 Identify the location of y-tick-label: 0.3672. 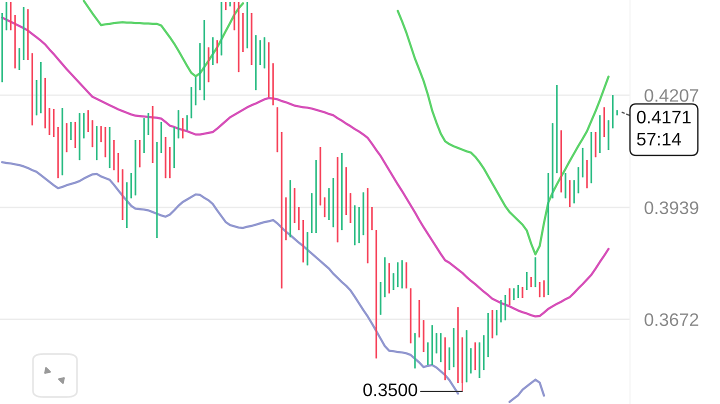
(671, 319).